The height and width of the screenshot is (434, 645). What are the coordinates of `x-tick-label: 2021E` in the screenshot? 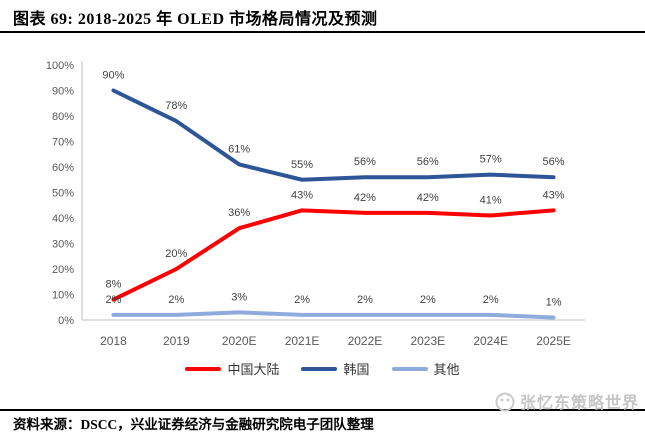 It's located at (302, 341).